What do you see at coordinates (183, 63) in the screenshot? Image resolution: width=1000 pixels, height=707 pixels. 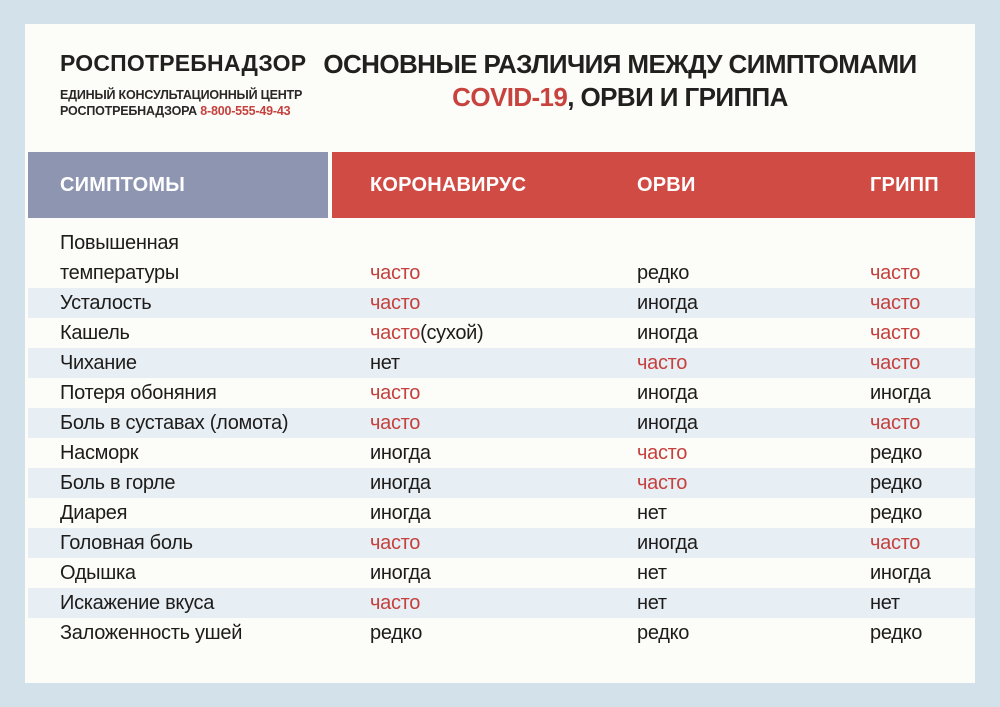 I see `logo-title: РОСПОТРЕБНАДЗОР` at bounding box center [183, 63].